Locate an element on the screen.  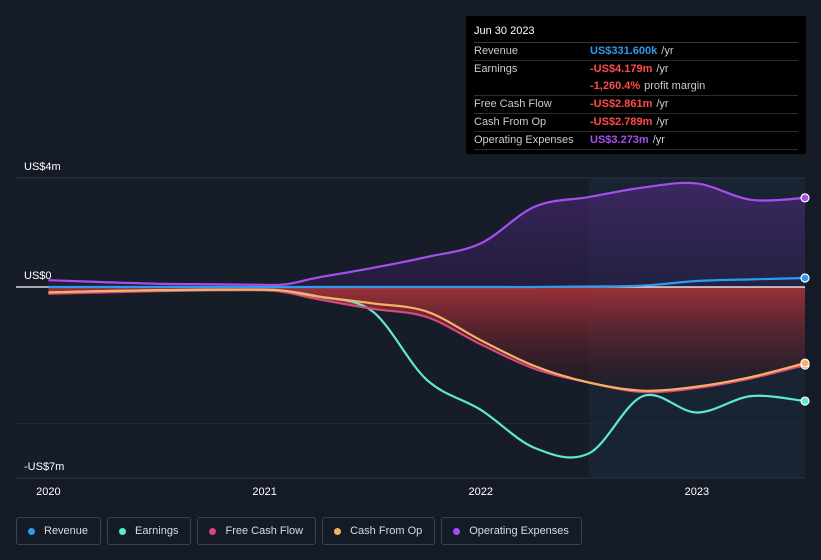
tooltip-row-opex: Operating Expenses US$3.273m /yr is located at coordinates (636, 141).